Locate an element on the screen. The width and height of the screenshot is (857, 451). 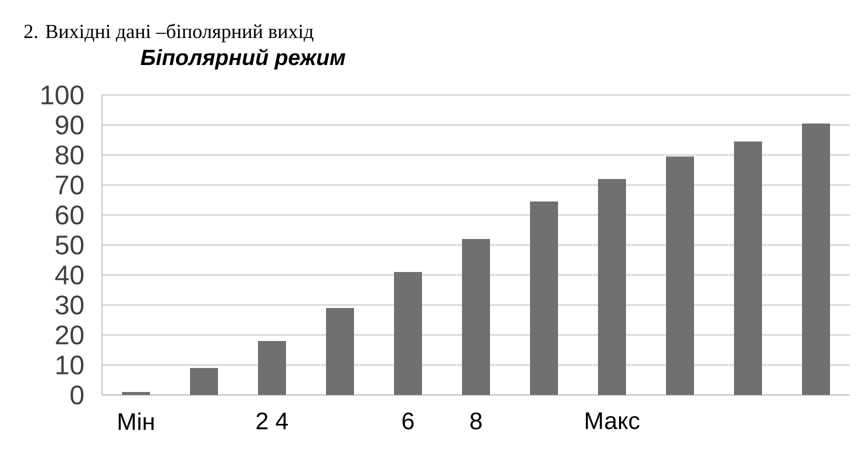
y-tick-label: 0 is located at coordinates (77, 395).